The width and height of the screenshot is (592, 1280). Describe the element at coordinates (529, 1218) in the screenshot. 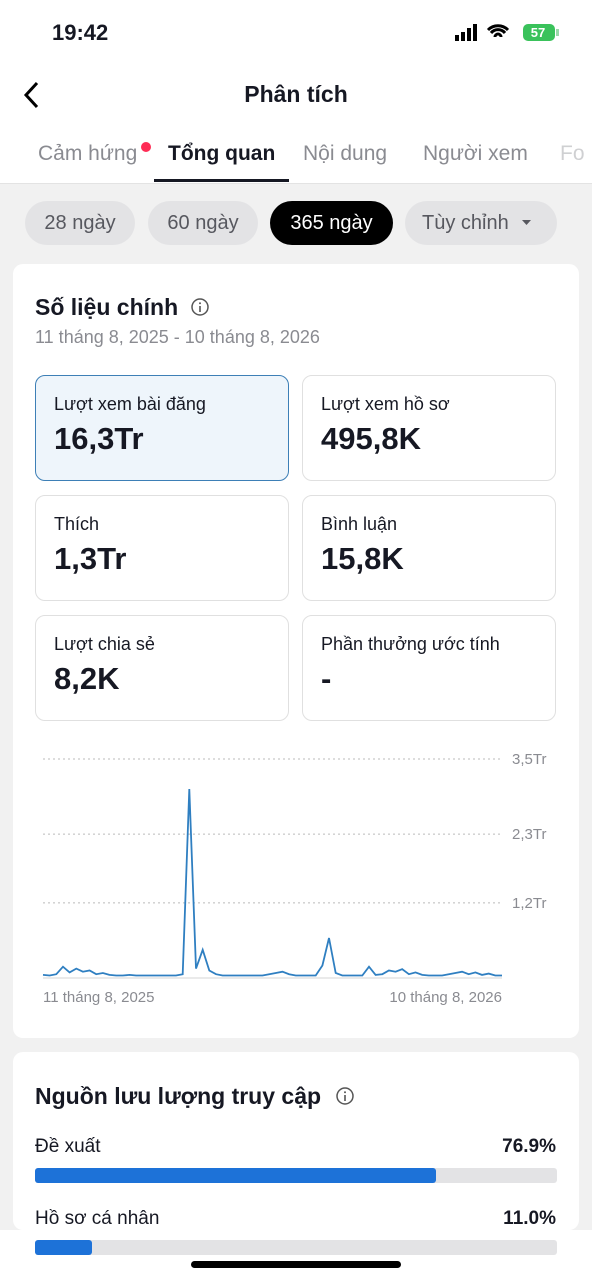

I see `traffic-value: 11.0%` at that location.